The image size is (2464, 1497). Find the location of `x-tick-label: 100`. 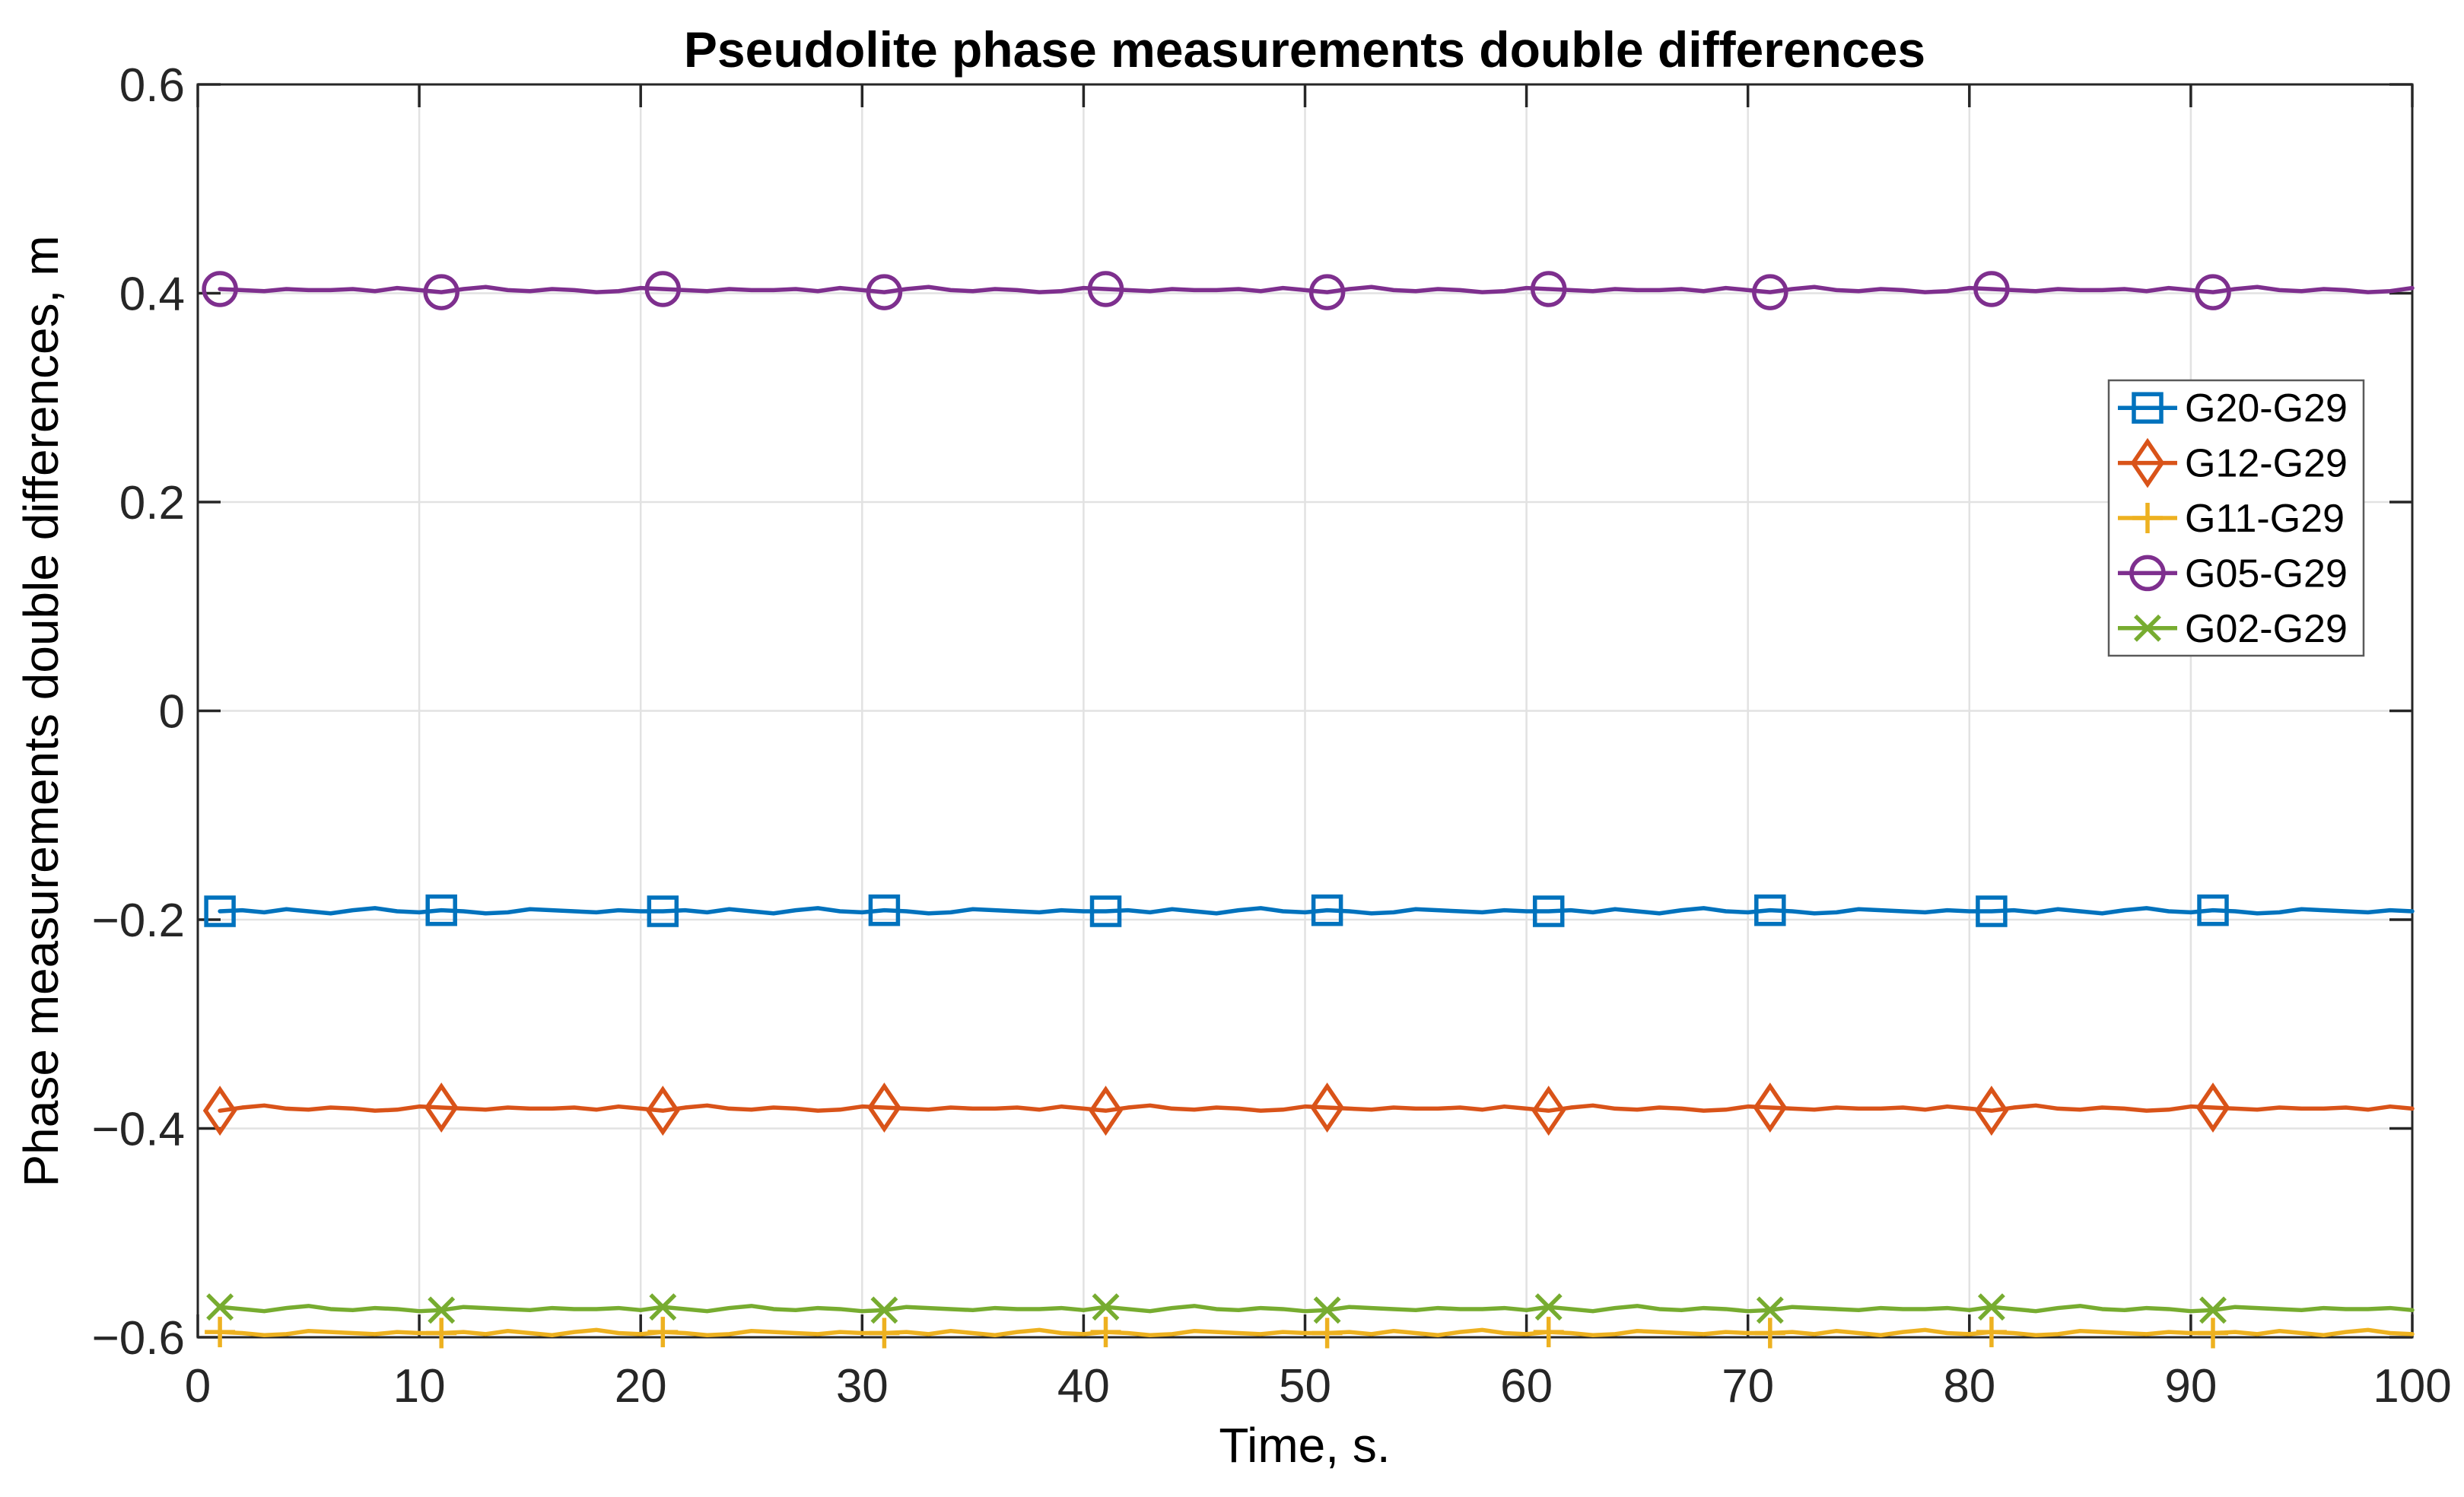

x-tick-label: 100 is located at coordinates (2412, 1386).